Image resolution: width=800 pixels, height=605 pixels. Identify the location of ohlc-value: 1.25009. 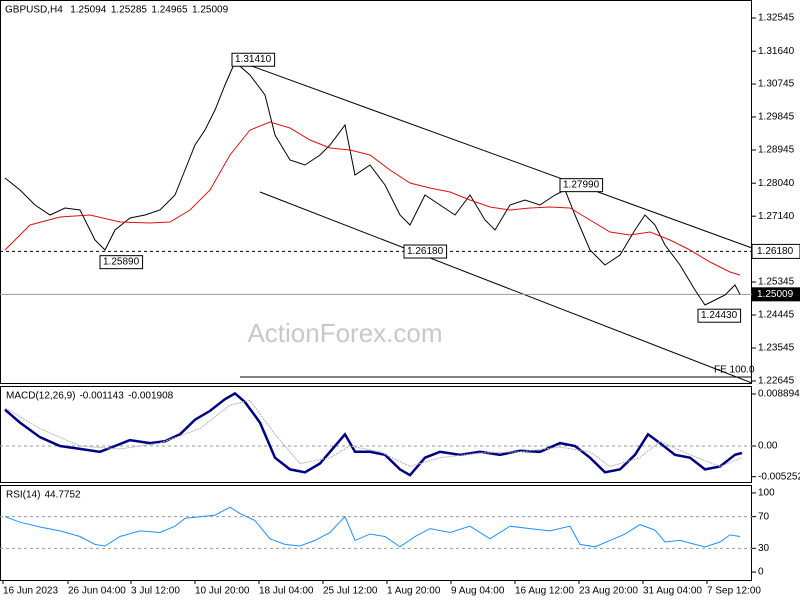
(210, 10).